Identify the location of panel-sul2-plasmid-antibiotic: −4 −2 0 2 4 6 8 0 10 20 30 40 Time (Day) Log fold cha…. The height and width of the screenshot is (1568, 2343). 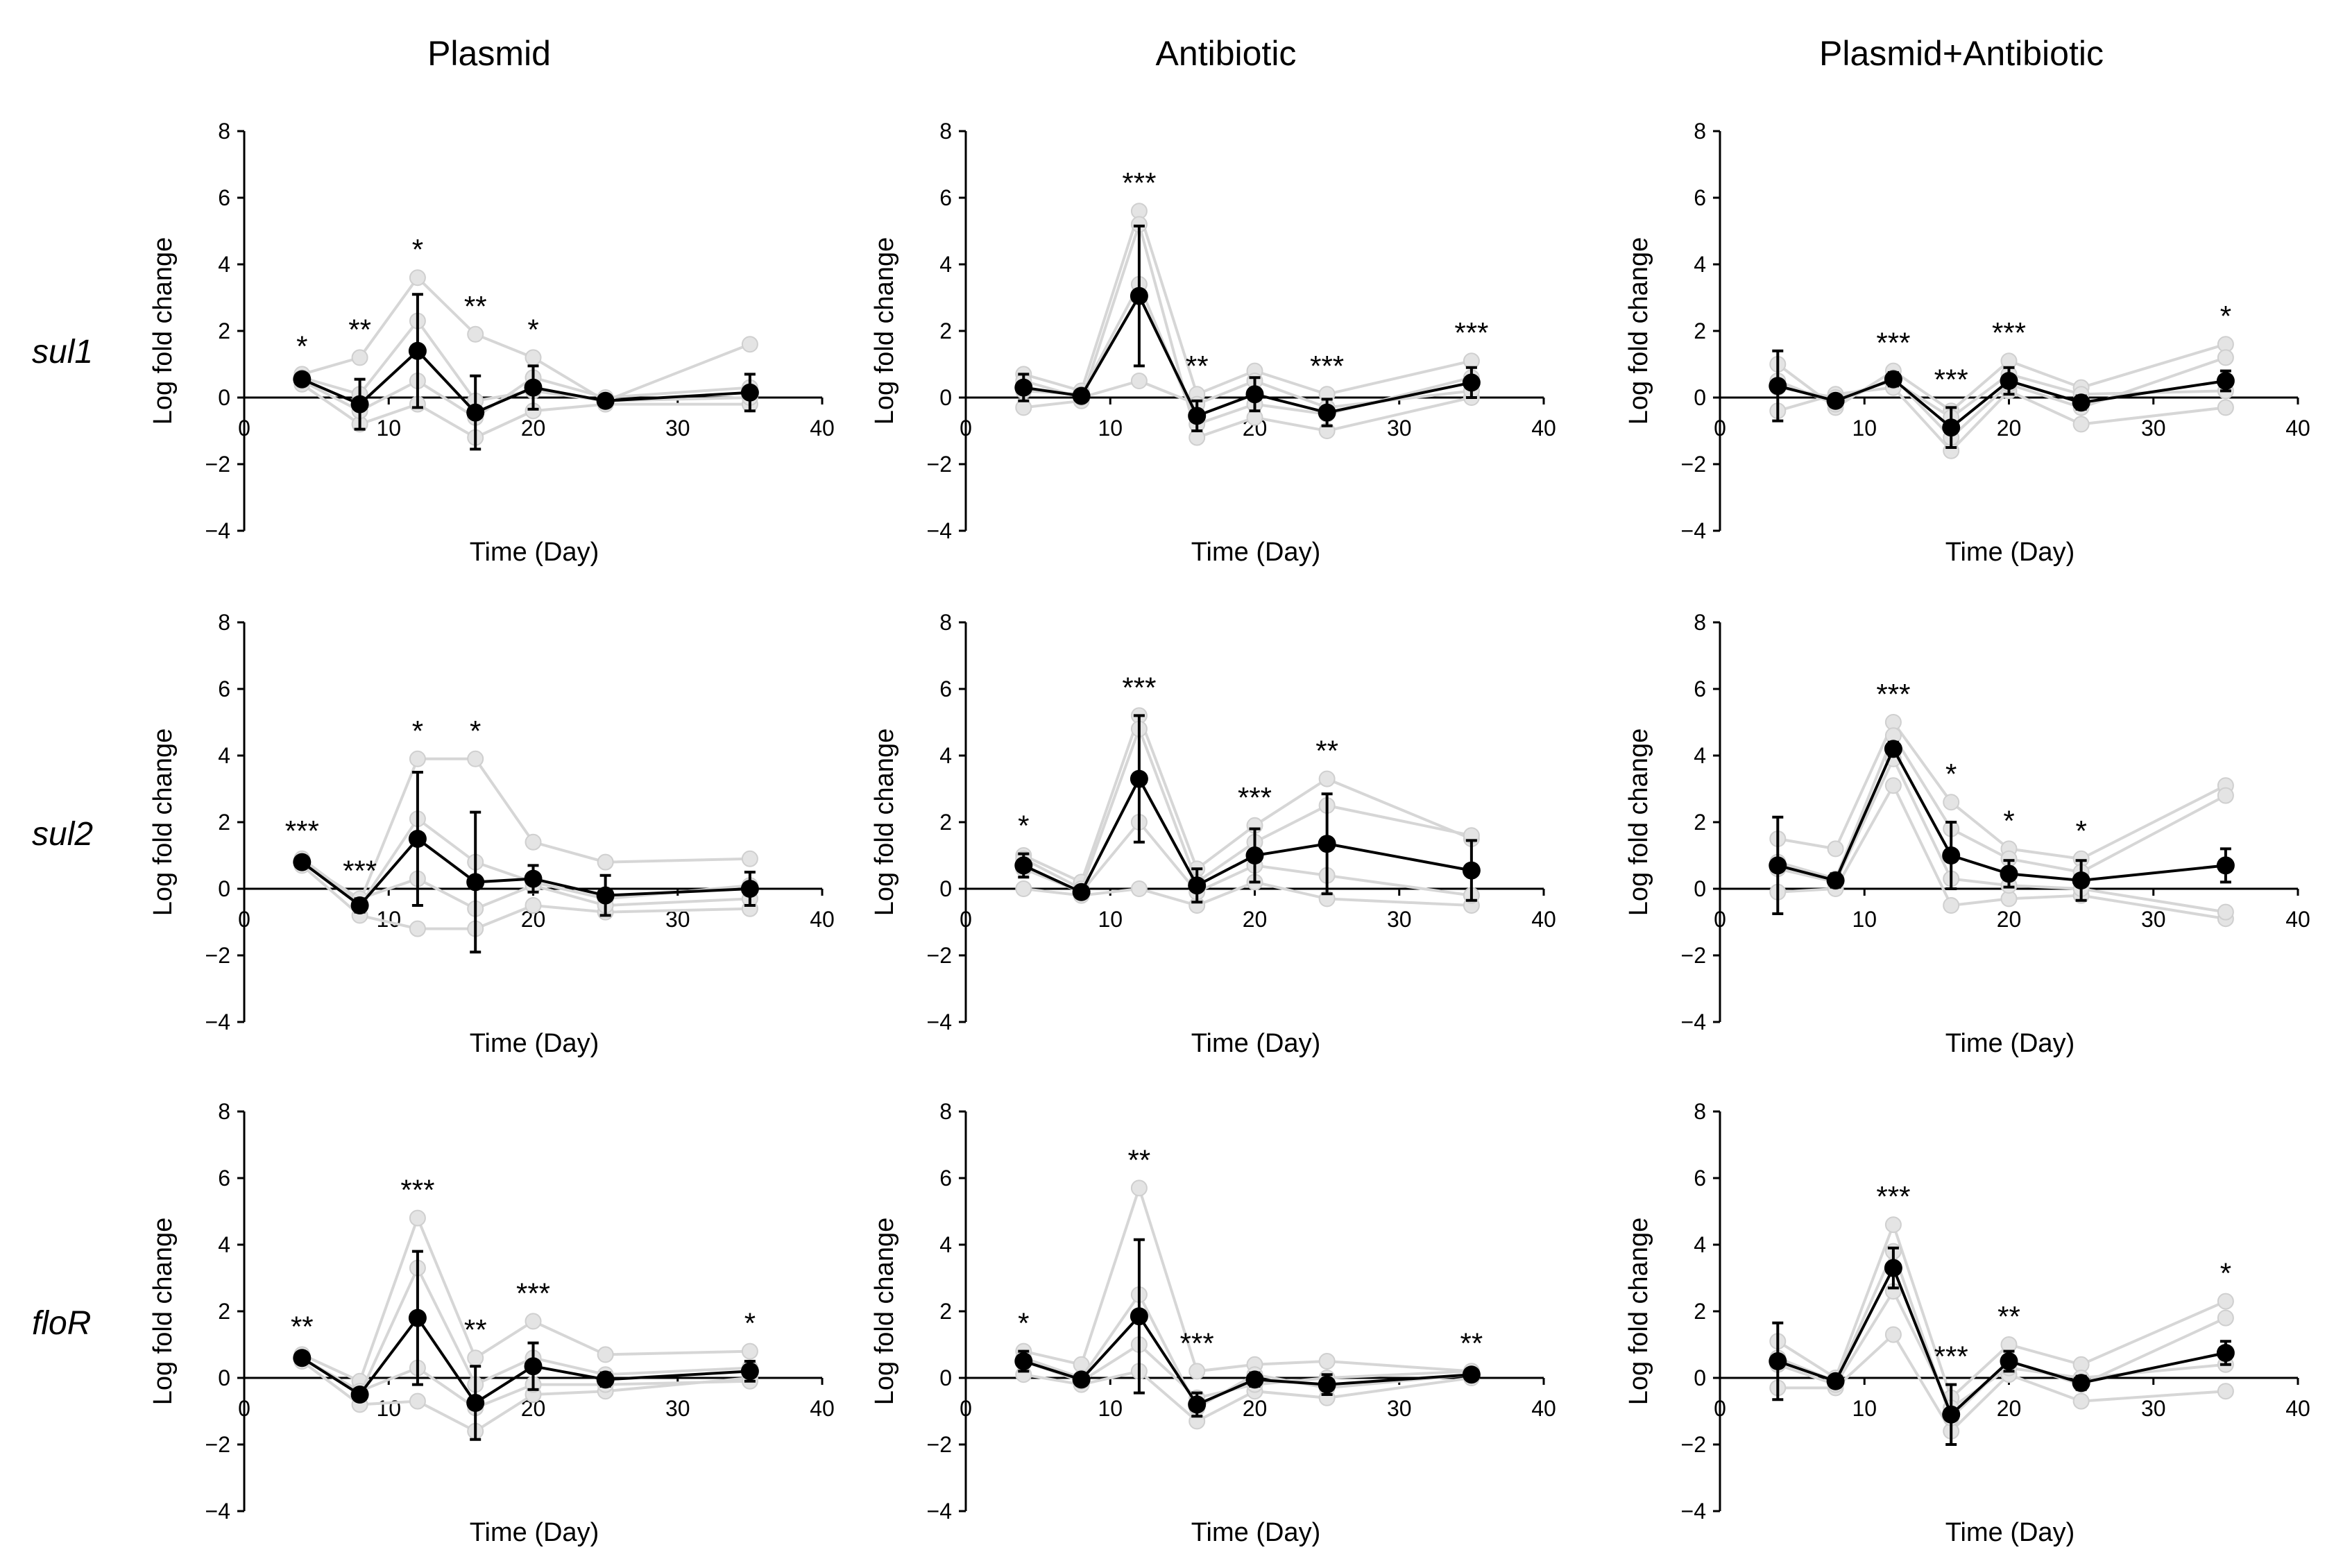
(1967, 834).